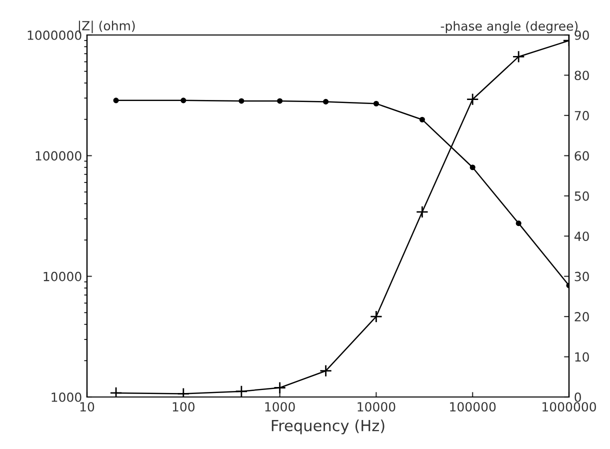 The height and width of the screenshot is (449, 610). I want to click on y2-tick-label: 40, so click(581, 237).